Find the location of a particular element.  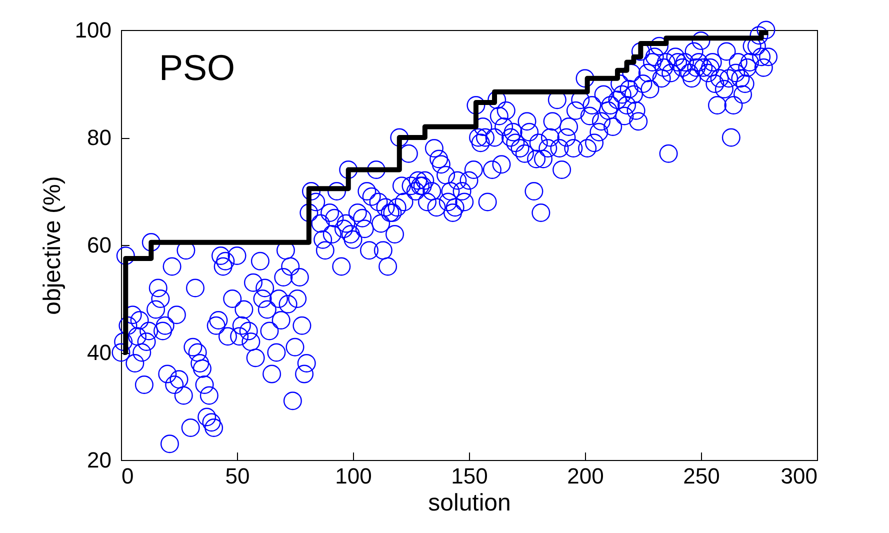

y-axis-title: objective (%) is located at coordinates (52, 245).